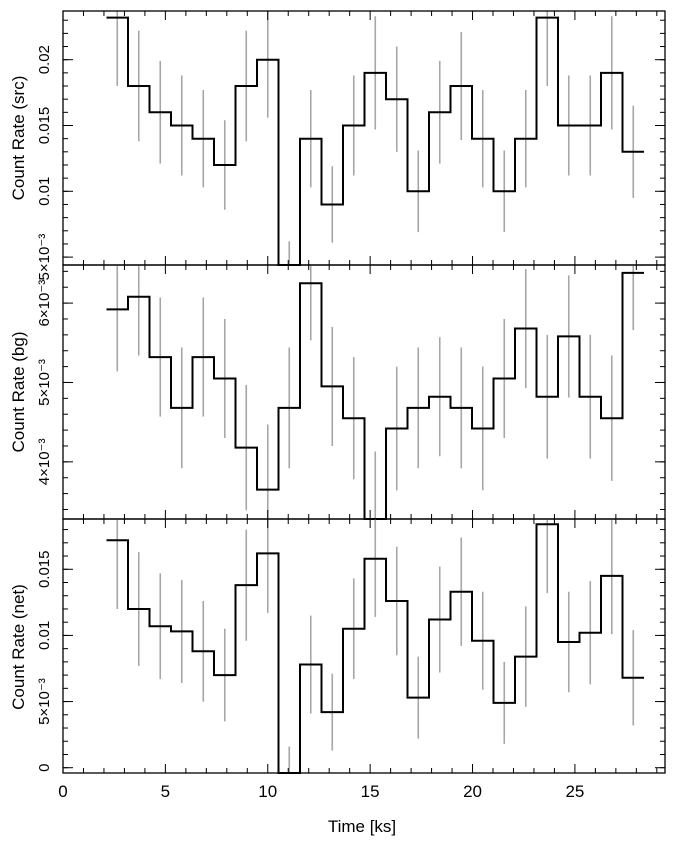  I want to click on y-tick-label: 6×10⁻³, so click(44, 303).